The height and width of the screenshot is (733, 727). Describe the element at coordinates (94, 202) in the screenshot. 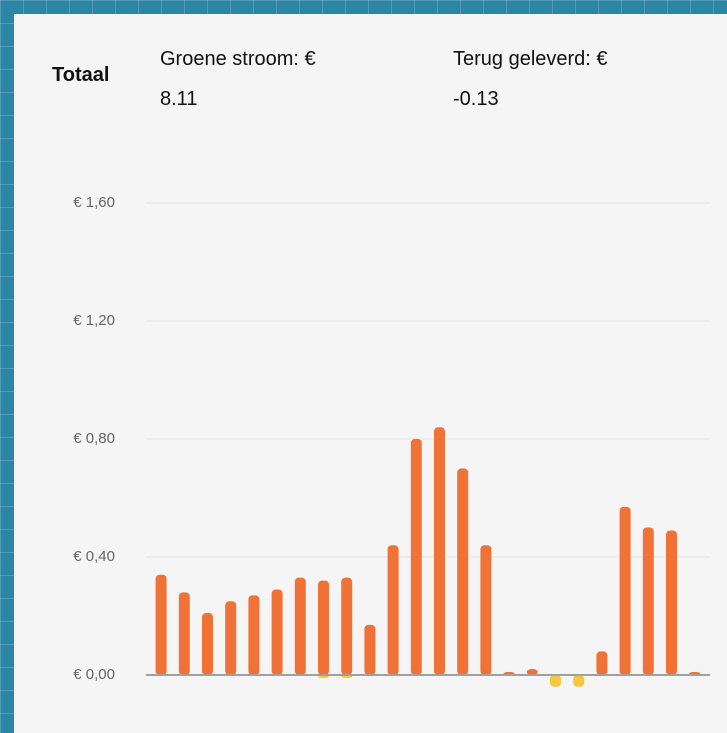

I see `y-tick-label: € 1,60` at that location.